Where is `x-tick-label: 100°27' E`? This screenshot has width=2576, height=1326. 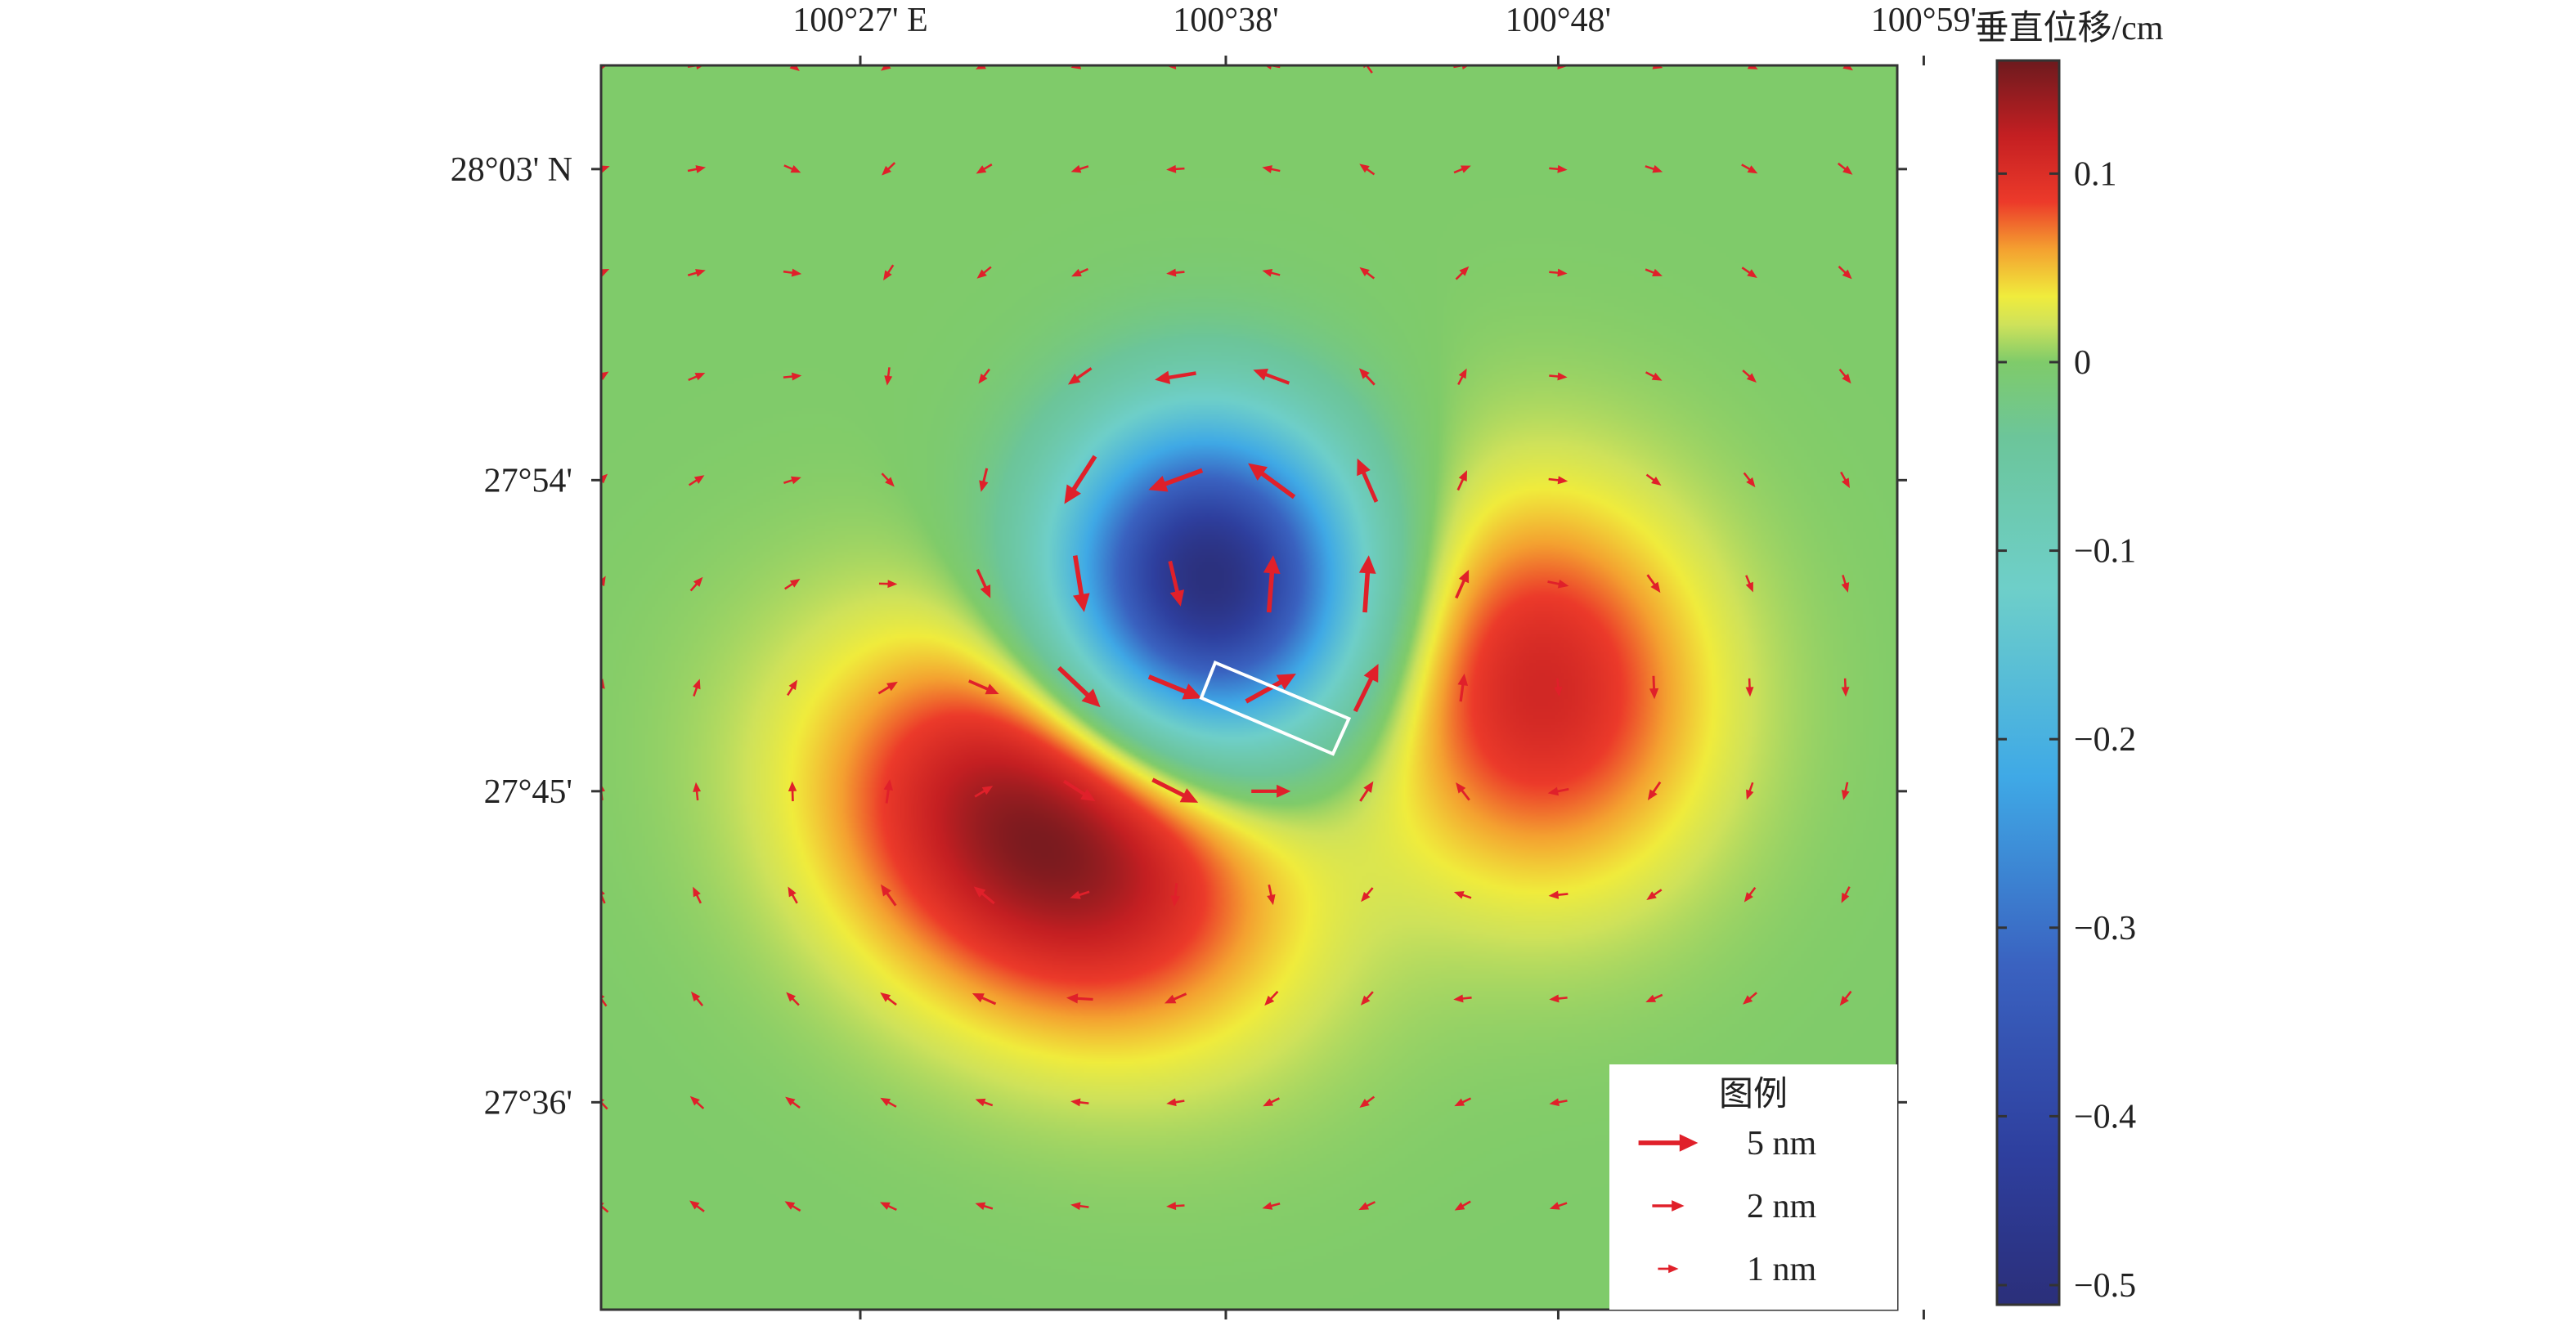
x-tick-label: 100°27' E is located at coordinates (860, 20).